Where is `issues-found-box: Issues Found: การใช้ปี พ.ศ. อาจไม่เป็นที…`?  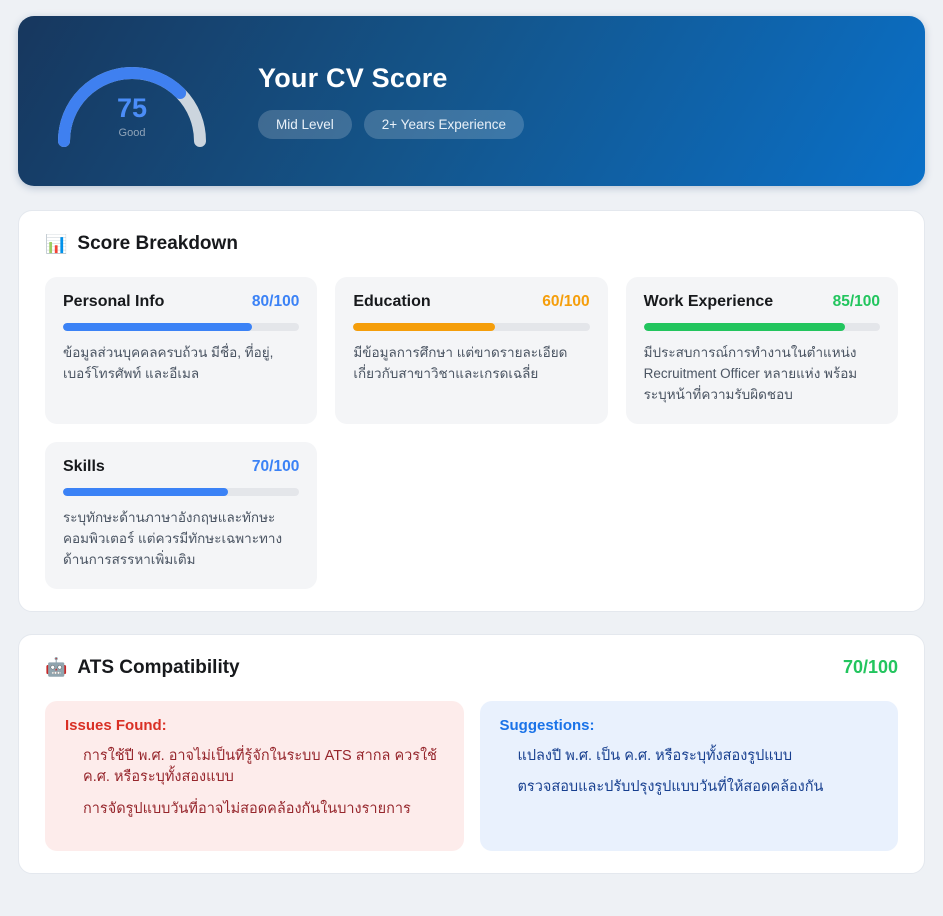 issues-found-box: Issues Found: การใช้ปี พ.ศ. อาจไม่เป็นที… is located at coordinates (254, 775).